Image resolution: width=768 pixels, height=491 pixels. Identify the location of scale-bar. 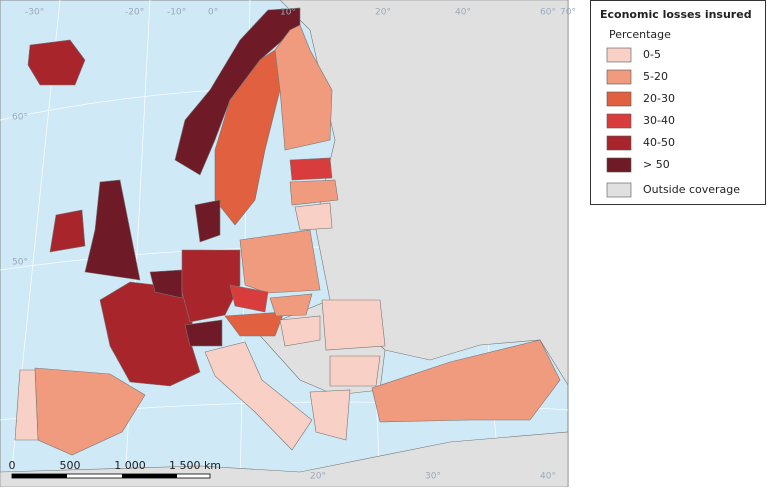
(111, 476).